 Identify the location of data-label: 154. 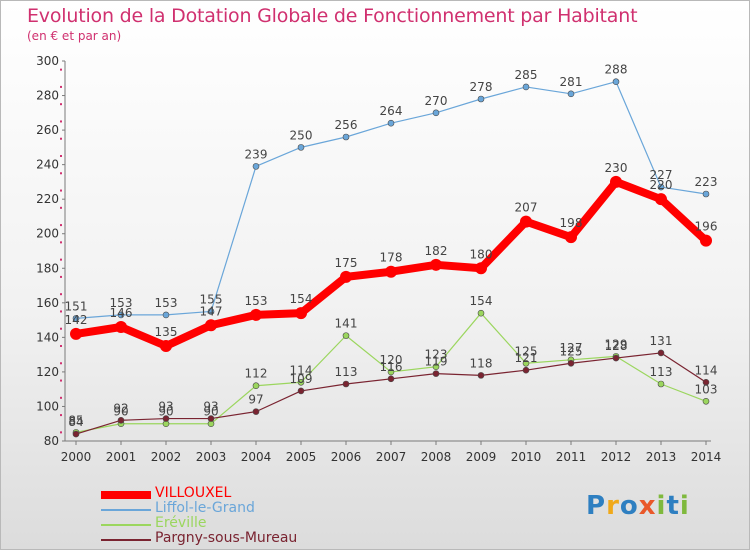
(301, 299).